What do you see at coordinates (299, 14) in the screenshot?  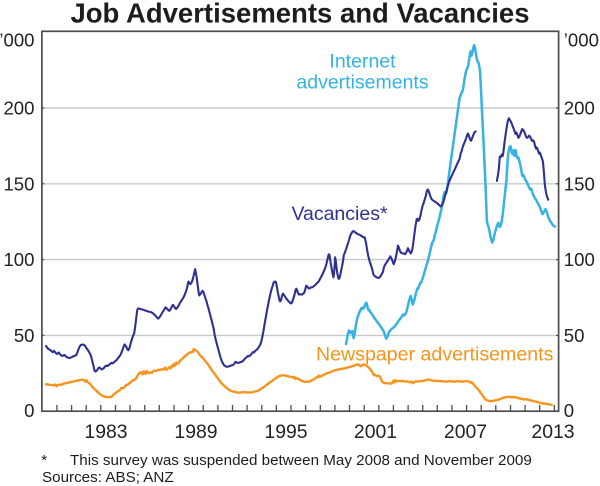 I see `svg-text:Job Advertisements and Vacanci: Job Advertisements and Vacancies` at bounding box center [299, 14].